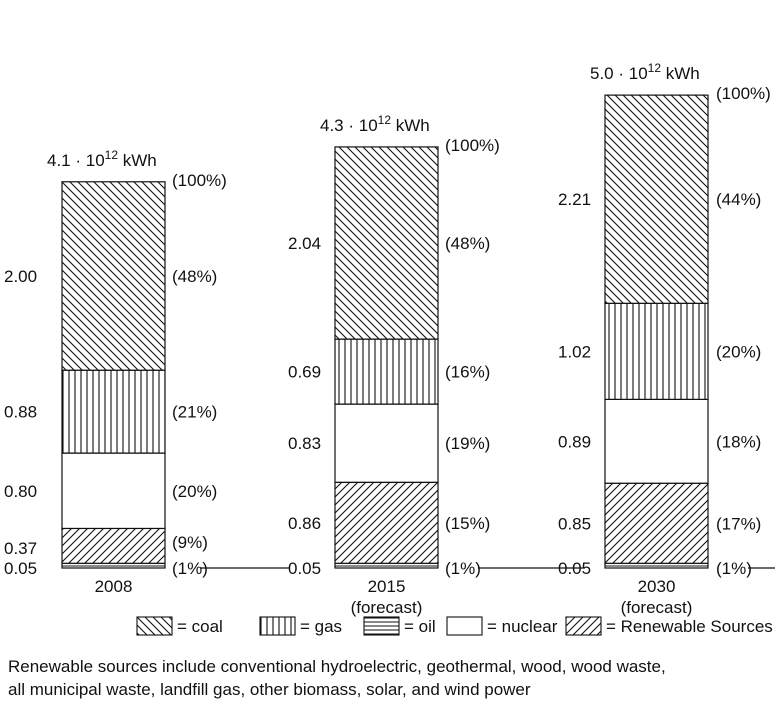  I want to click on percent-label-renewable-sources-2015: (15%), so click(467, 523).